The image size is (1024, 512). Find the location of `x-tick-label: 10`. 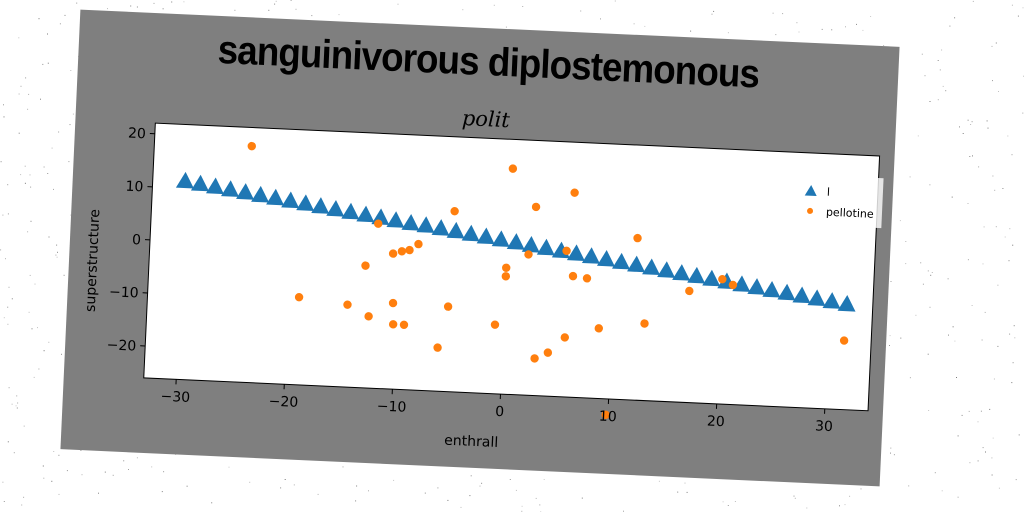

x-tick-label: 10 is located at coordinates (607, 417).